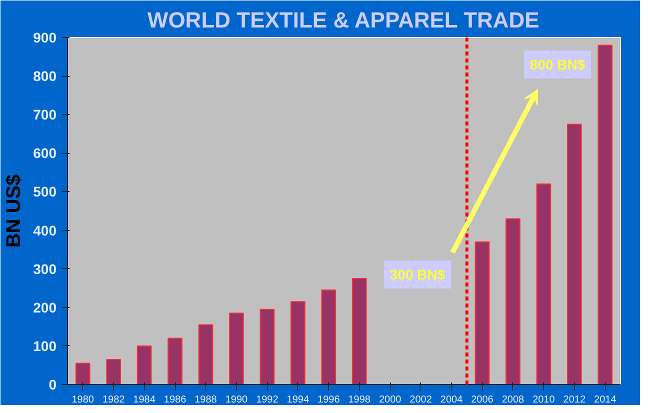 This screenshot has width=648, height=413. What do you see at coordinates (45, 38) in the screenshot?
I see `y-tick-label: 900` at bounding box center [45, 38].